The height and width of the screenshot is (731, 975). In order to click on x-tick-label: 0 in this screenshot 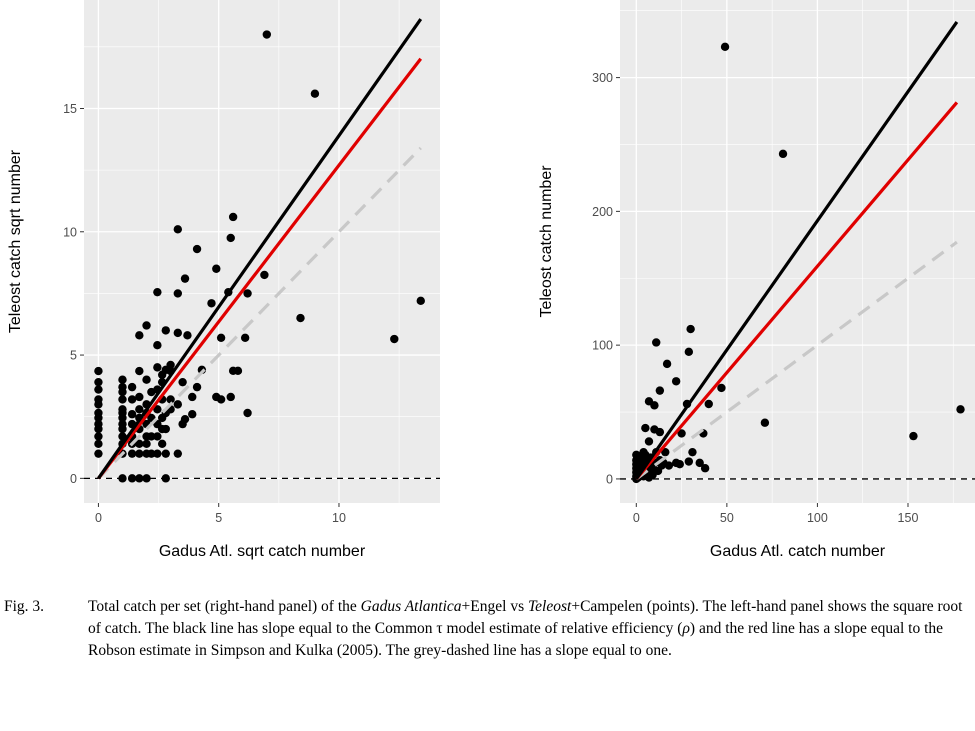, I will do `click(98, 518)`.